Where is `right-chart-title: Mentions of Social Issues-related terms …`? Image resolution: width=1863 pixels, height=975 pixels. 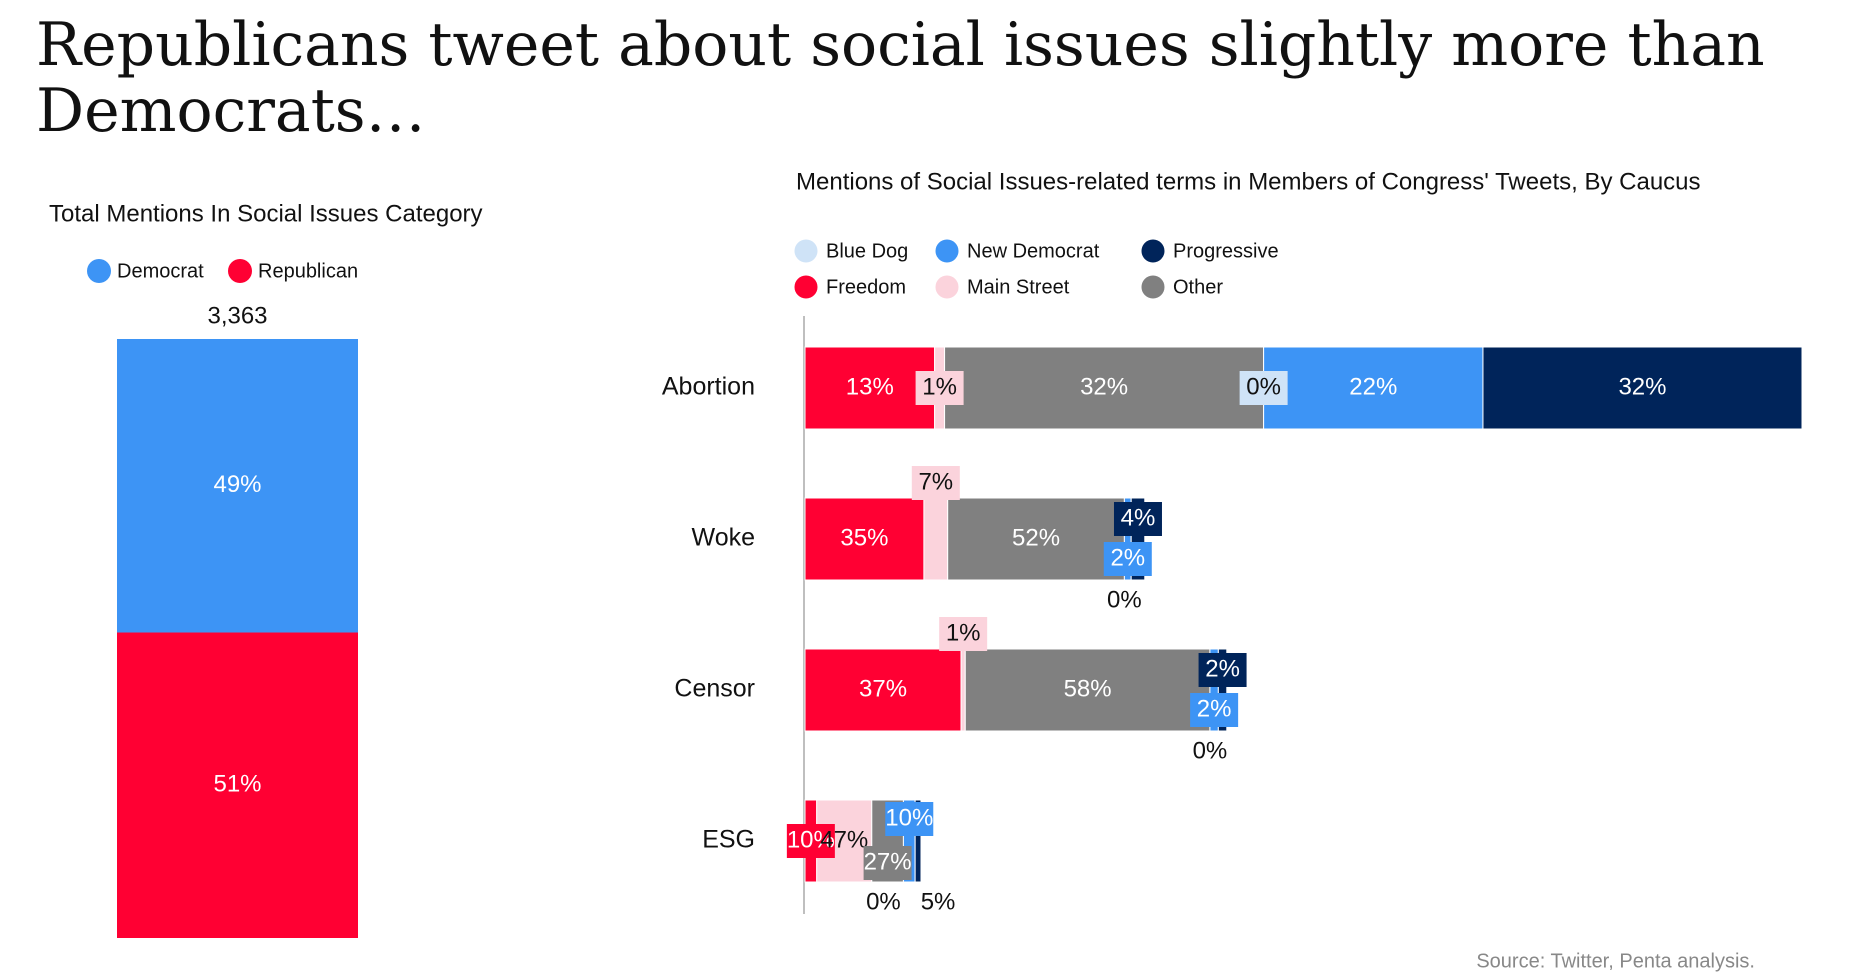 right-chart-title: Mentions of Social Issues-related terms … is located at coordinates (1248, 181).